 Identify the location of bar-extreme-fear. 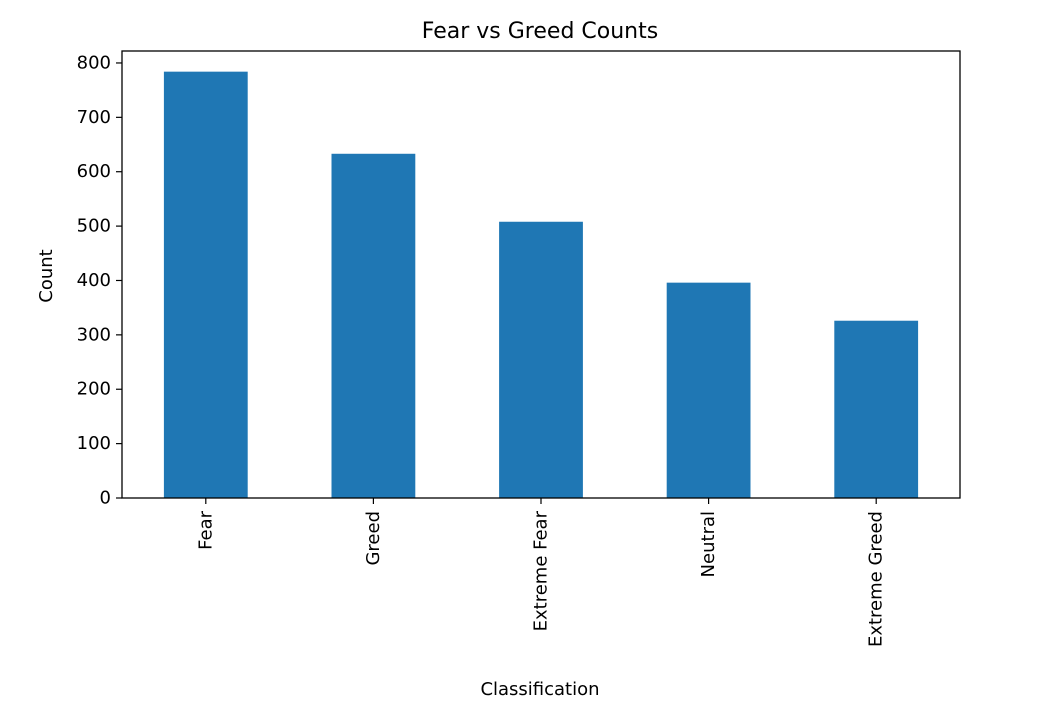
(541, 359).